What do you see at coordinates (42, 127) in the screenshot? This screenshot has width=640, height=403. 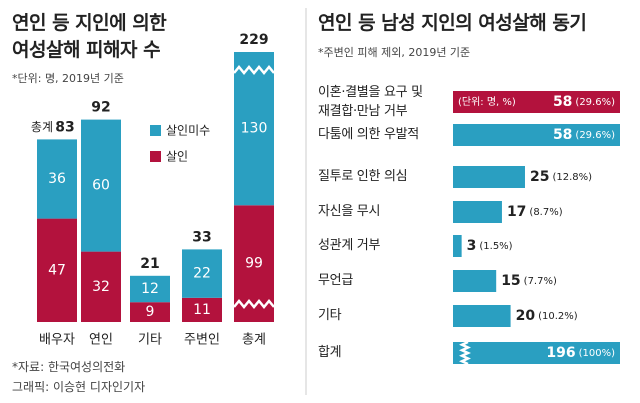 I see `total-prefix: 총계` at bounding box center [42, 127].